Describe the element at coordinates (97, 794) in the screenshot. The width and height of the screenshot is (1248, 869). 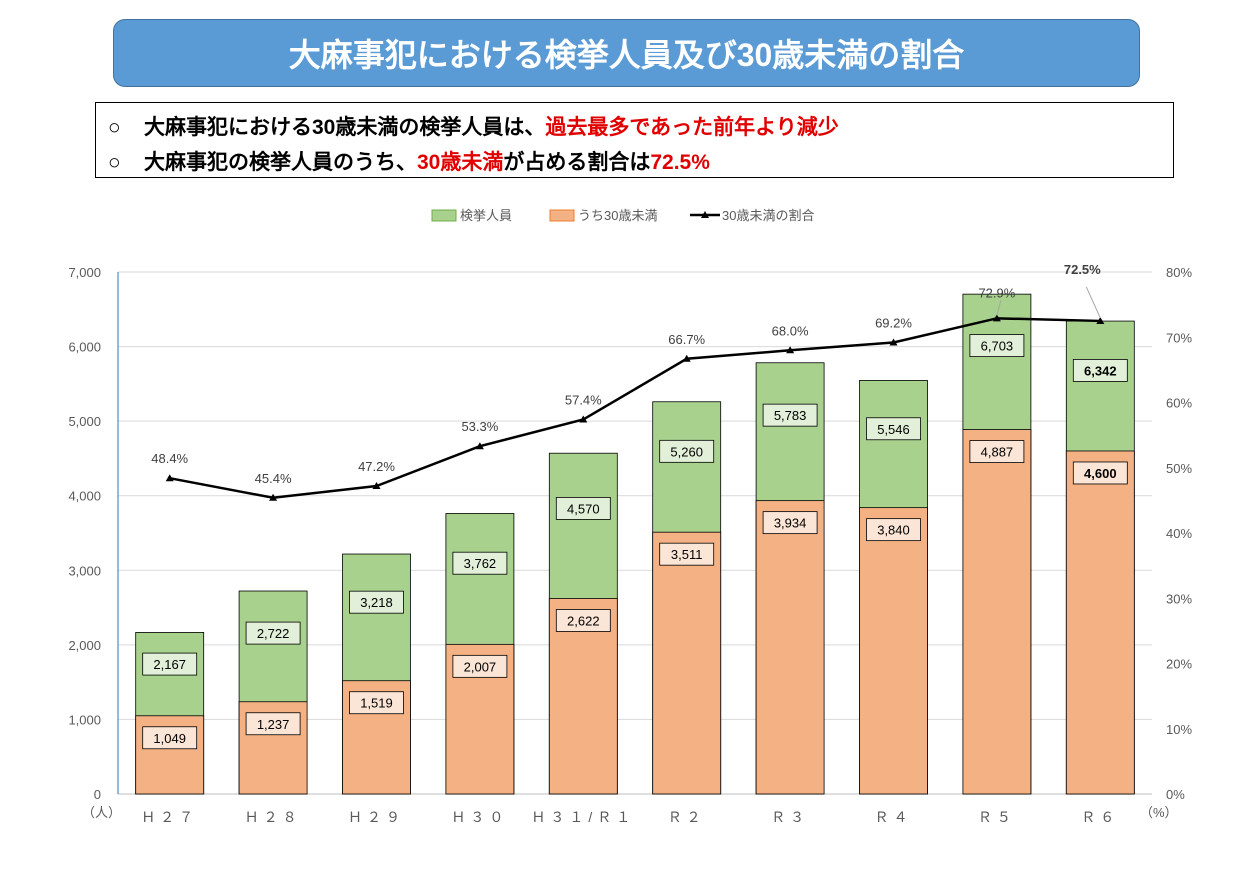
I see `y-left-tick-label: 0` at that location.